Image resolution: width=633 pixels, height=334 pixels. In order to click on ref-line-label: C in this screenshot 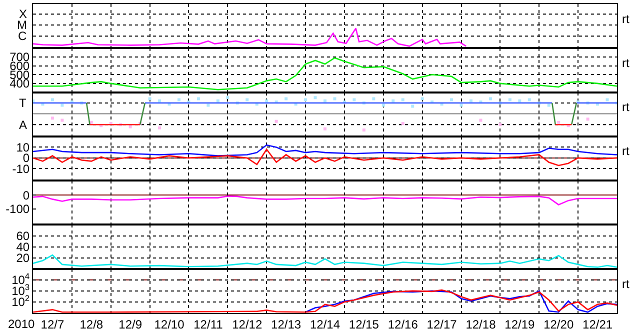, I will do `click(22, 36)`.